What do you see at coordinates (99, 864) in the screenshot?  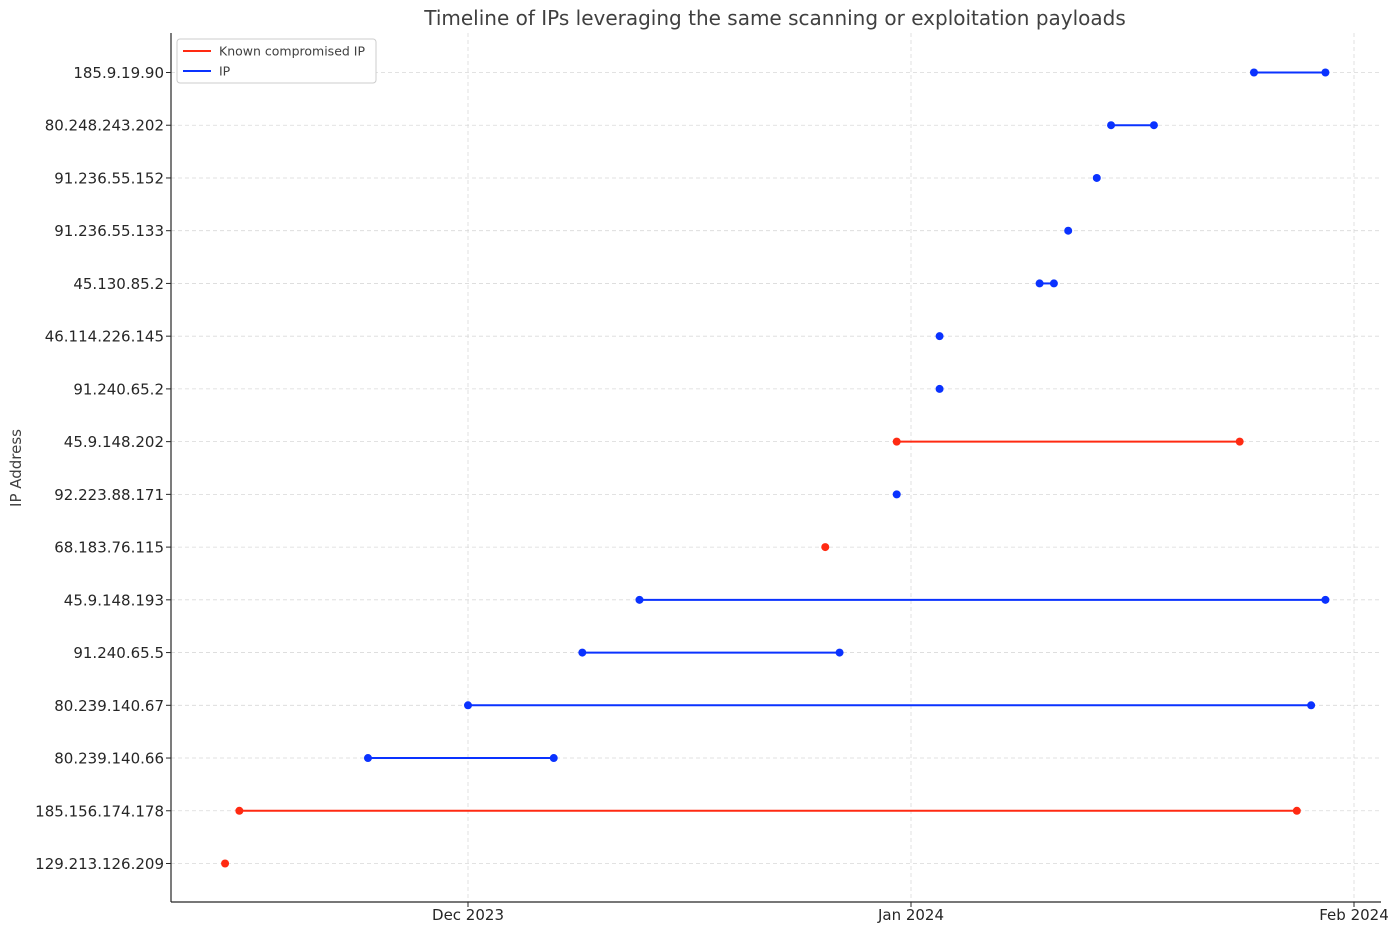 I see `y-tick-label: 129.213.126.209` at bounding box center [99, 864].